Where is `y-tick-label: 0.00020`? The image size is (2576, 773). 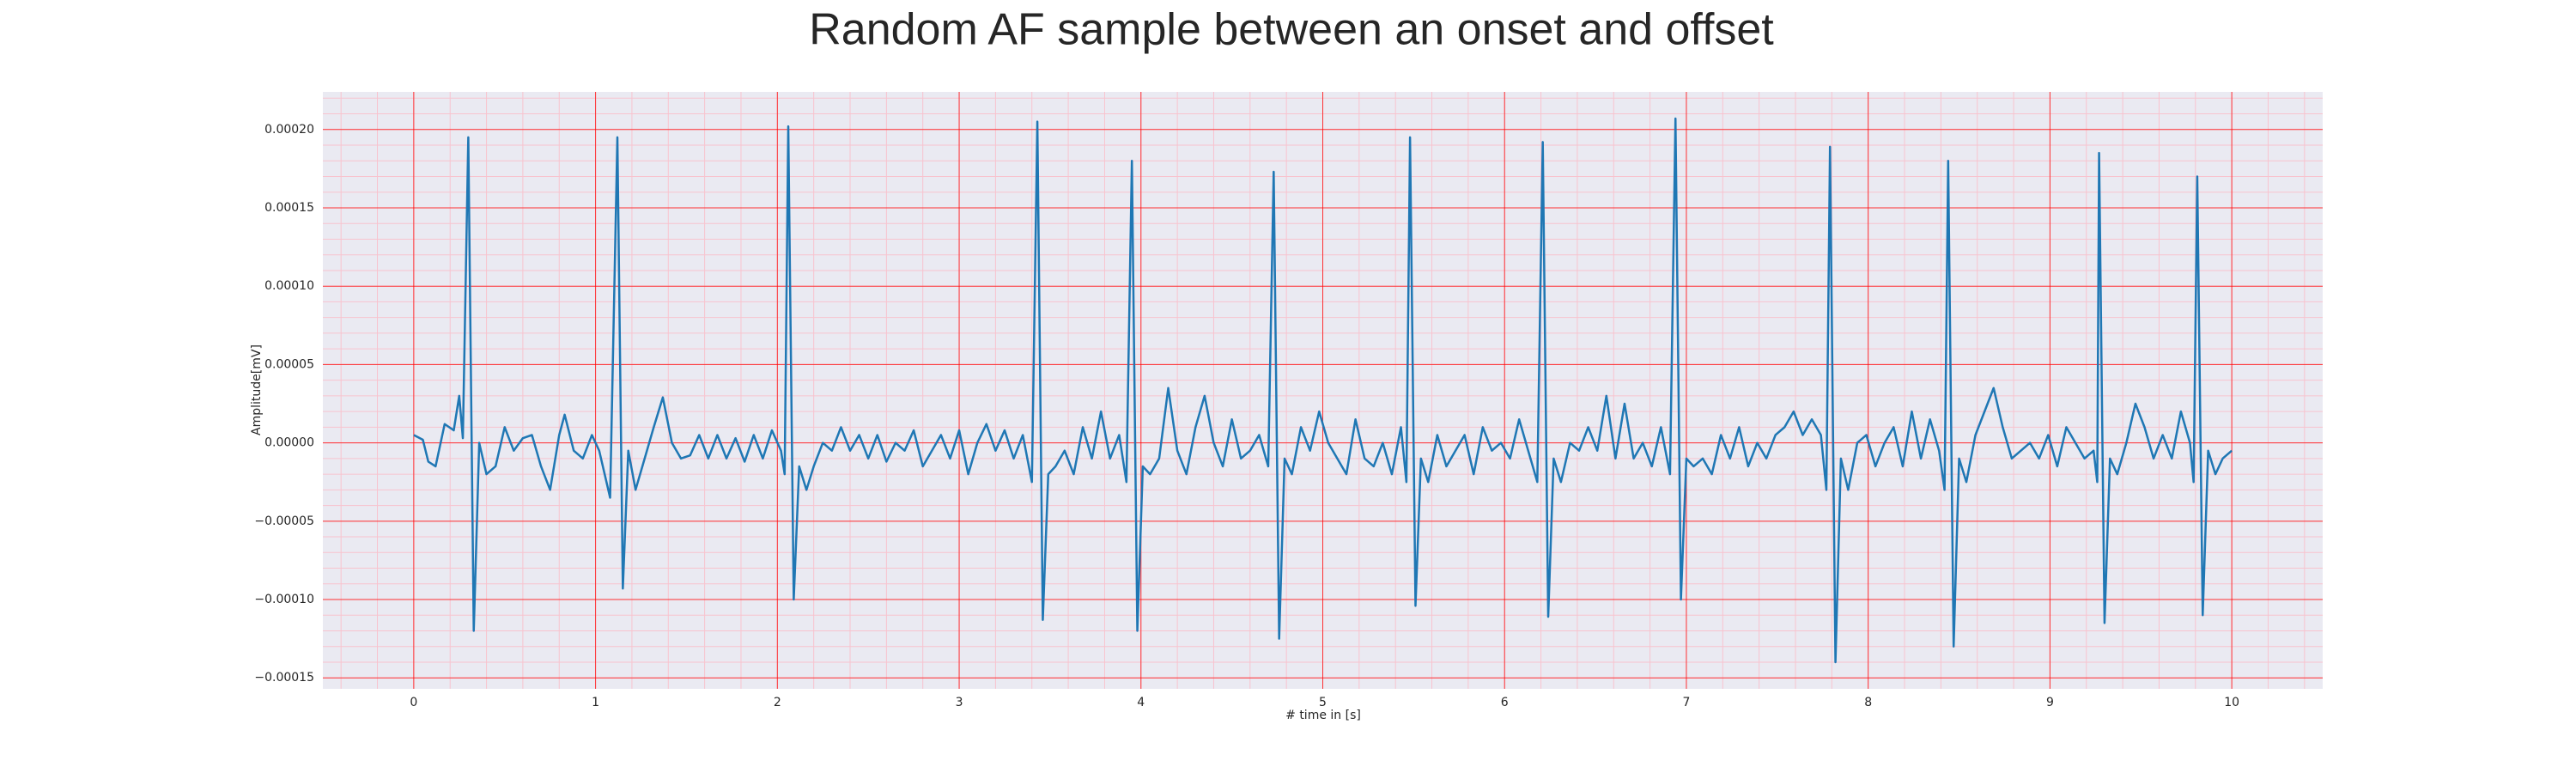 y-tick-label: 0.00020 is located at coordinates (289, 130).